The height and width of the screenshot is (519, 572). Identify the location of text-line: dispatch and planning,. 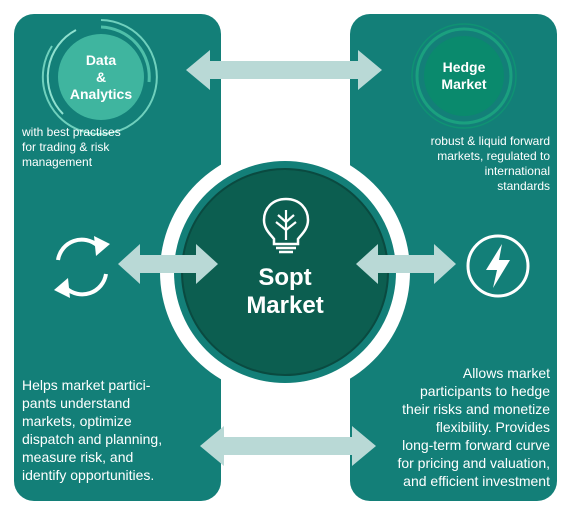
(92, 439).